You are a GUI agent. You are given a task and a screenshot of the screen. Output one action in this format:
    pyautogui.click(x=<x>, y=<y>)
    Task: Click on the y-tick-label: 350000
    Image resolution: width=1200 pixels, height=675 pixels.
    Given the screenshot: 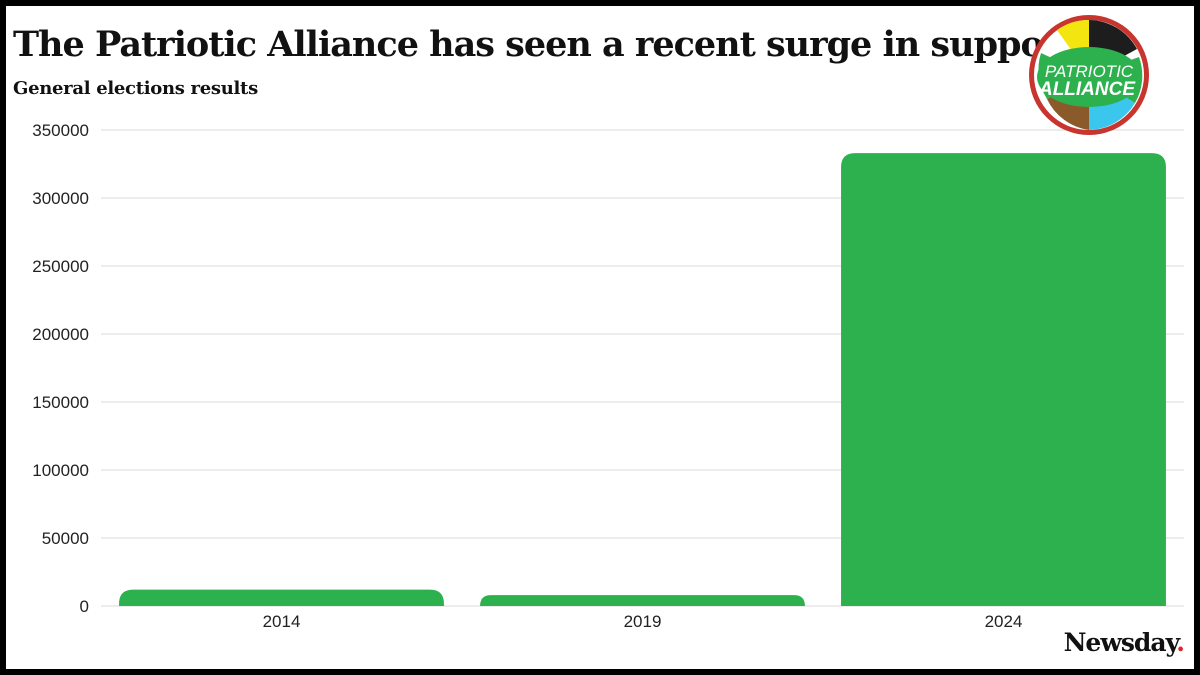 What is the action you would take?
    pyautogui.click(x=60, y=130)
    